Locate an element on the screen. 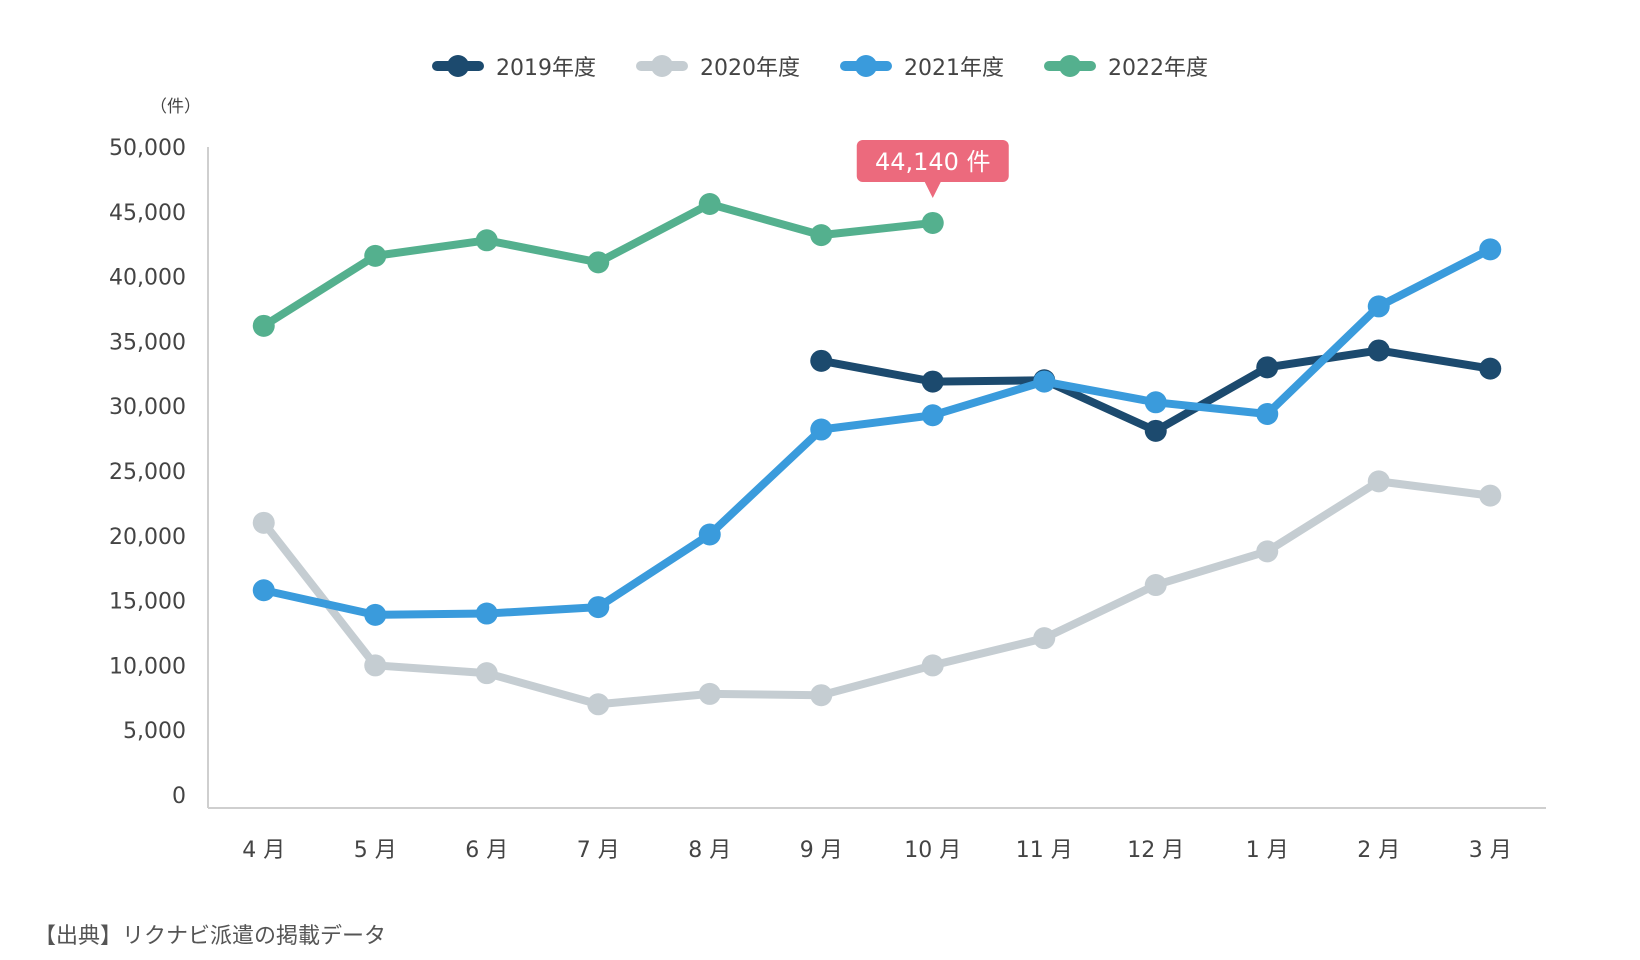 The image size is (1640, 960). legend-item-2019: 2019年度 is located at coordinates (514, 66).